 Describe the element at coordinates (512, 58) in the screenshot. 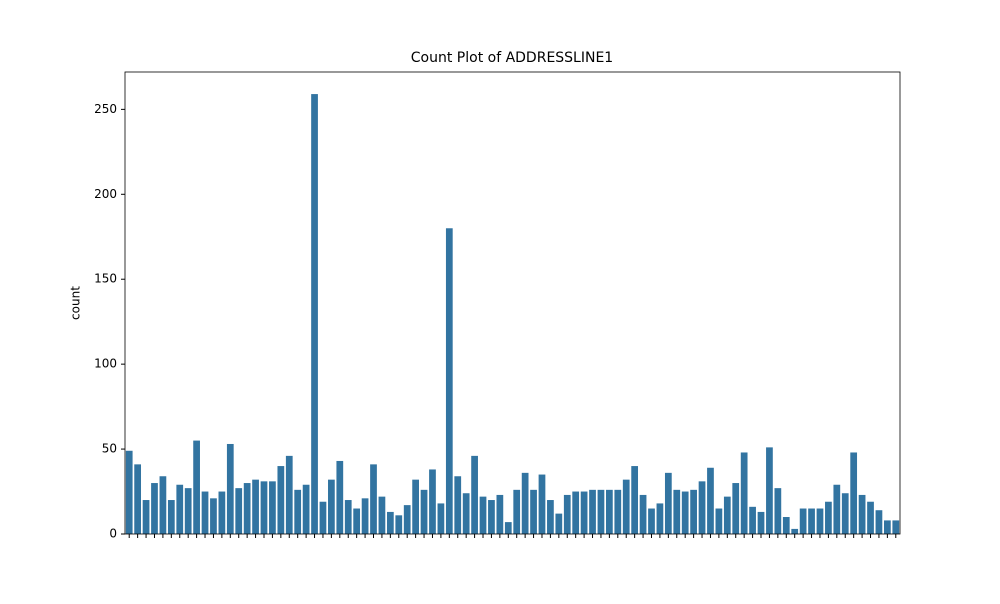

I see `chart-title: Count Plot of ADDRESSLINE1` at that location.